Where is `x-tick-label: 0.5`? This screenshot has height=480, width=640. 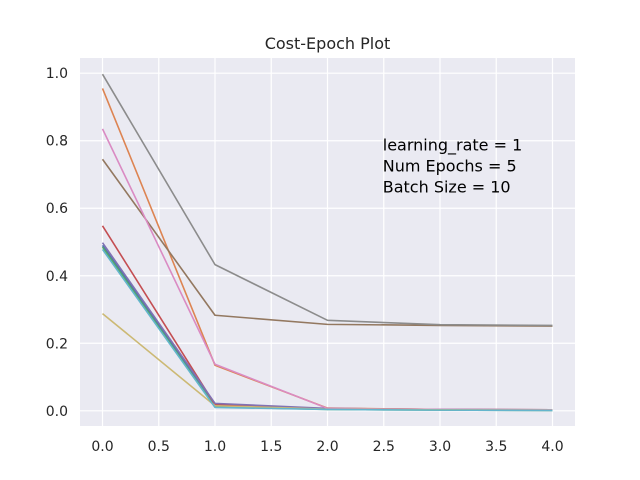 x-tick-label: 0.5 is located at coordinates (159, 447).